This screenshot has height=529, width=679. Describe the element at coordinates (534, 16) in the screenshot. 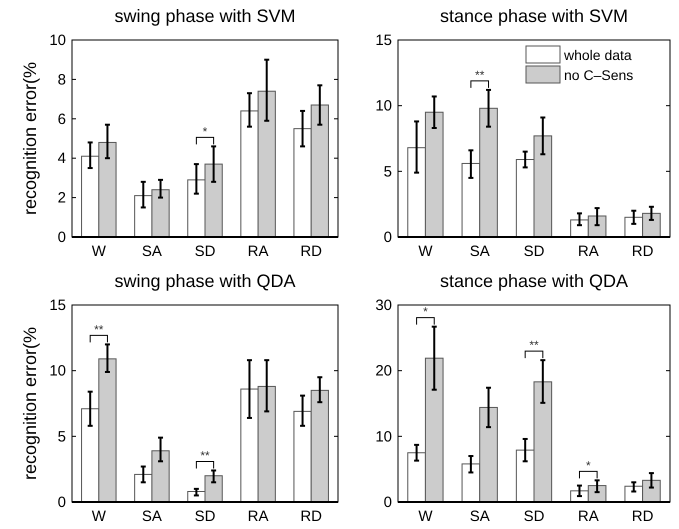

I see `chart-title: stance phase with SVM` at that location.